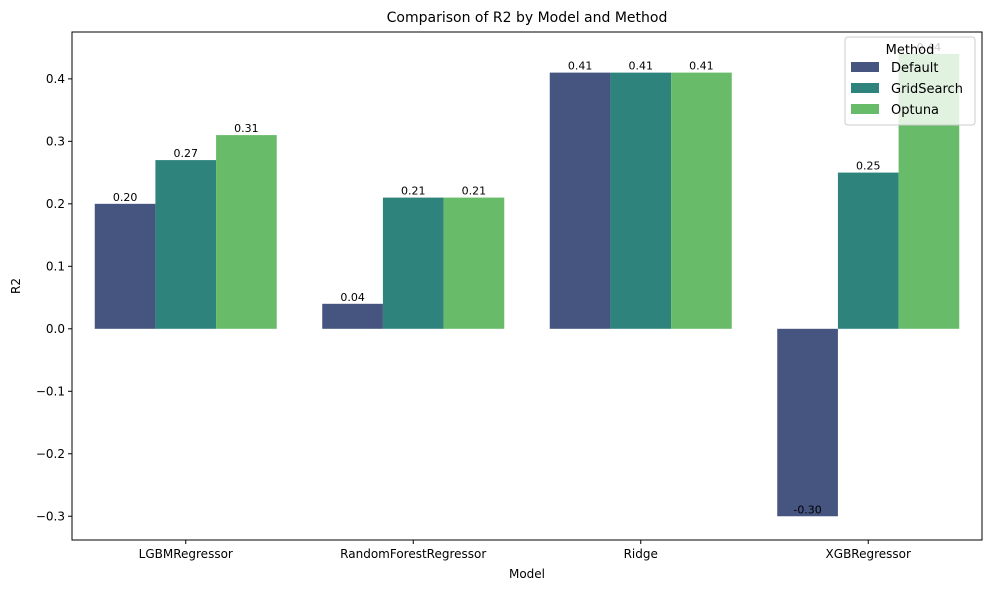  What do you see at coordinates (915, 68) in the screenshot?
I see `legend-label-default: Default` at bounding box center [915, 68].